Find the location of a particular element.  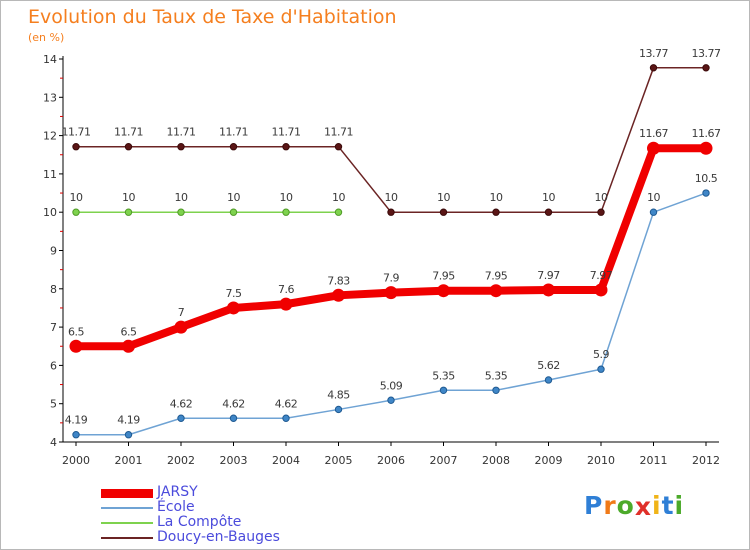

data-label: 7.9 is located at coordinates (391, 278).